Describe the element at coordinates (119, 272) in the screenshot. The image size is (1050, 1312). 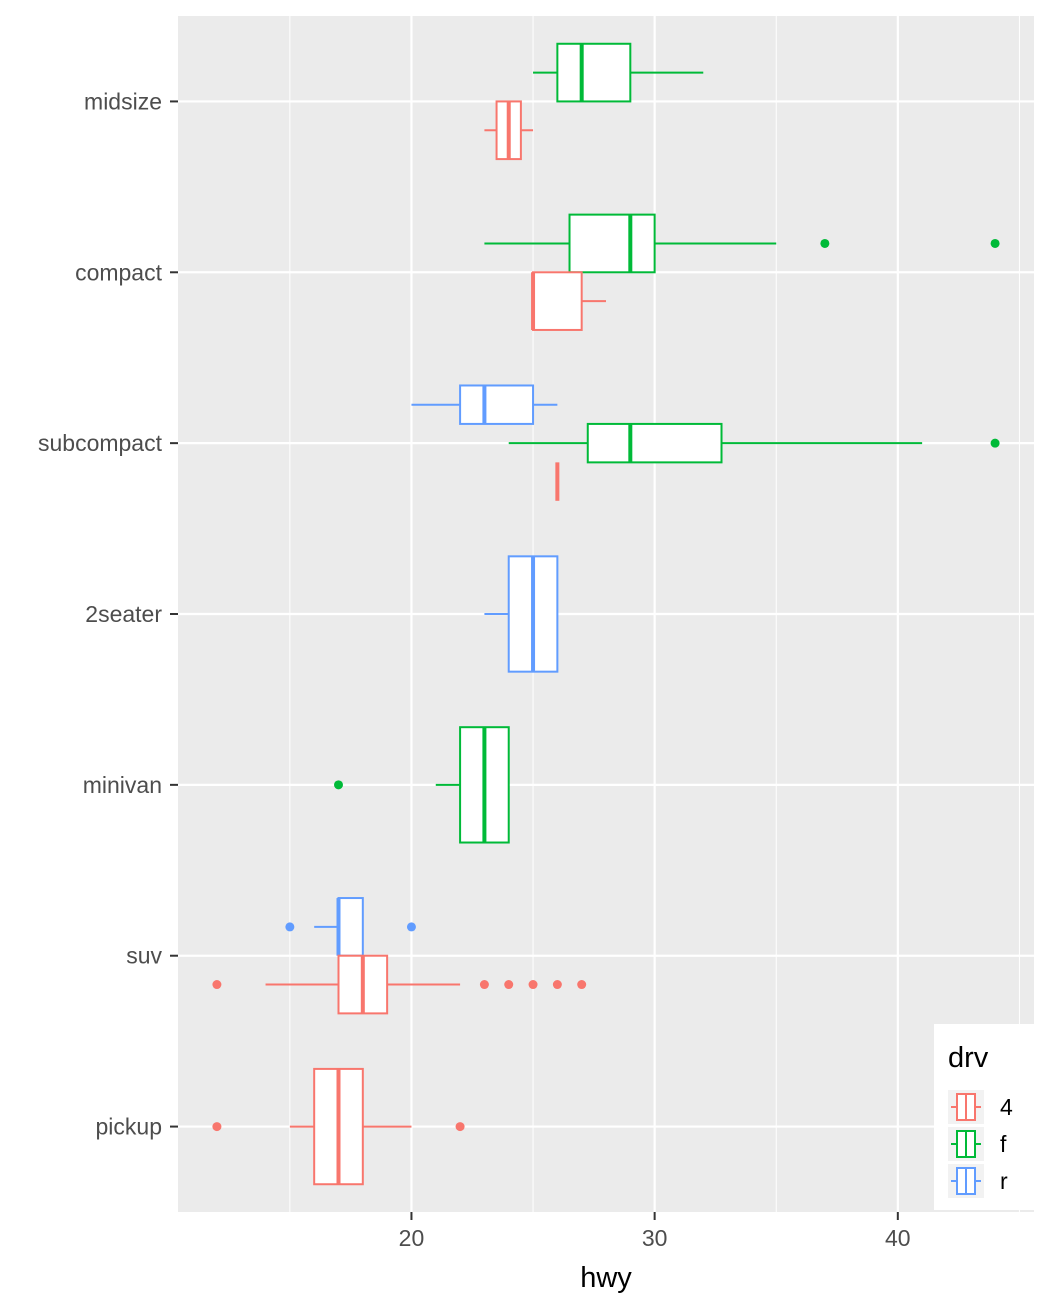
I see `y-tick-label: compact` at that location.